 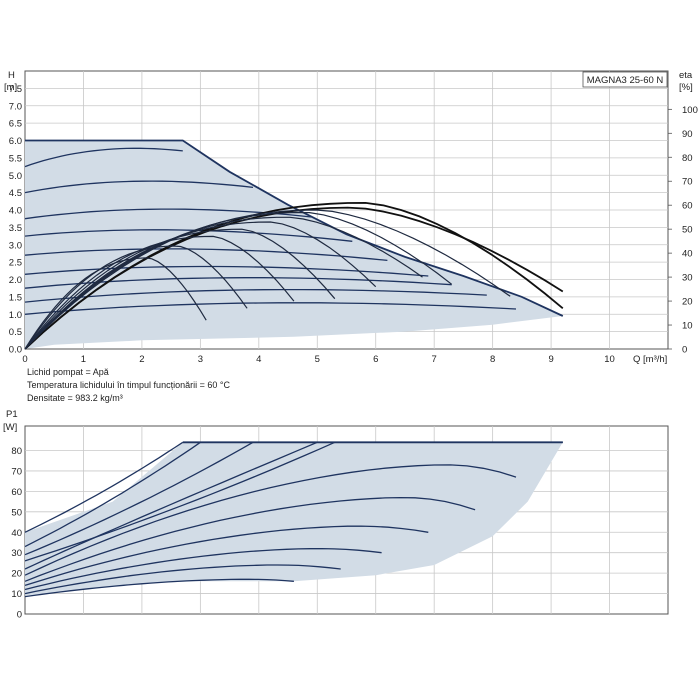 I want to click on head-tick-label: 0.5, so click(x=15, y=332).